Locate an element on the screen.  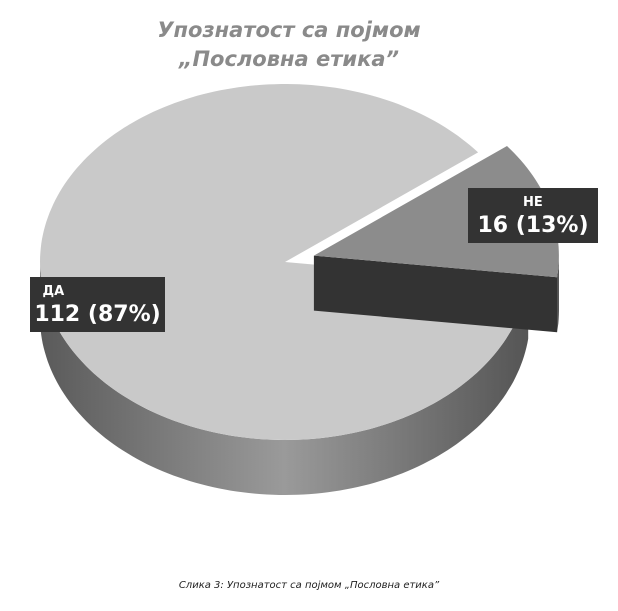
data-label: 16 (13%) is located at coordinates (532, 225).